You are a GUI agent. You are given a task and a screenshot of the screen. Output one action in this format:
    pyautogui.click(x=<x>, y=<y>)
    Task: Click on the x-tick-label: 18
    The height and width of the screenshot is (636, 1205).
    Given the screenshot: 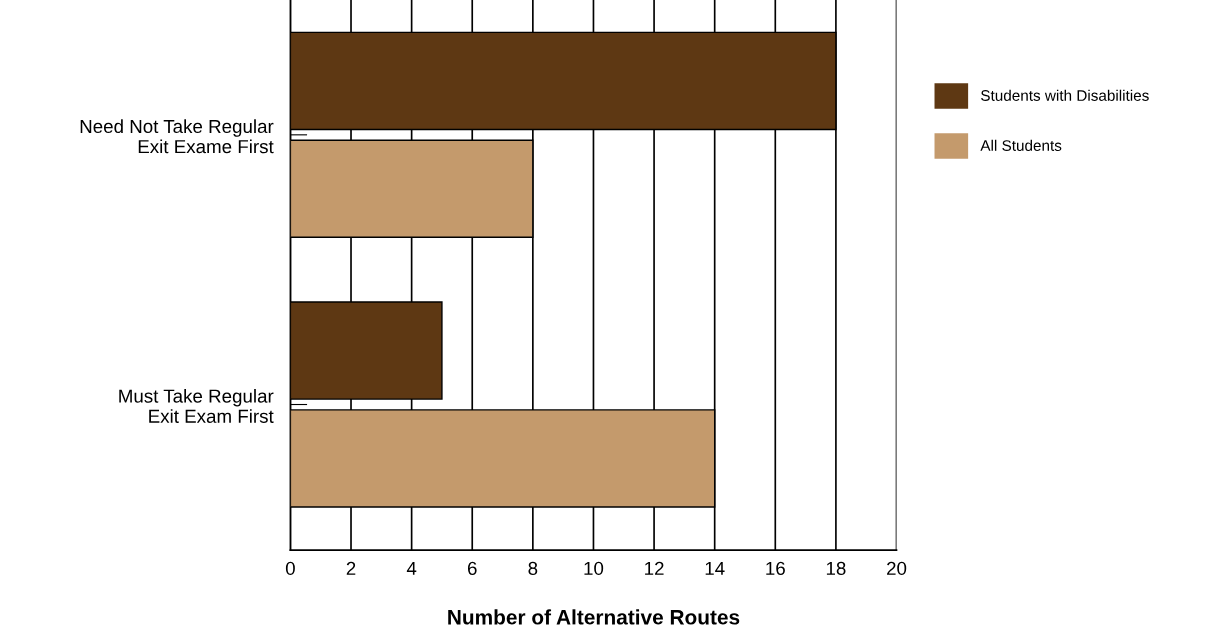 What is the action you would take?
    pyautogui.click(x=836, y=568)
    